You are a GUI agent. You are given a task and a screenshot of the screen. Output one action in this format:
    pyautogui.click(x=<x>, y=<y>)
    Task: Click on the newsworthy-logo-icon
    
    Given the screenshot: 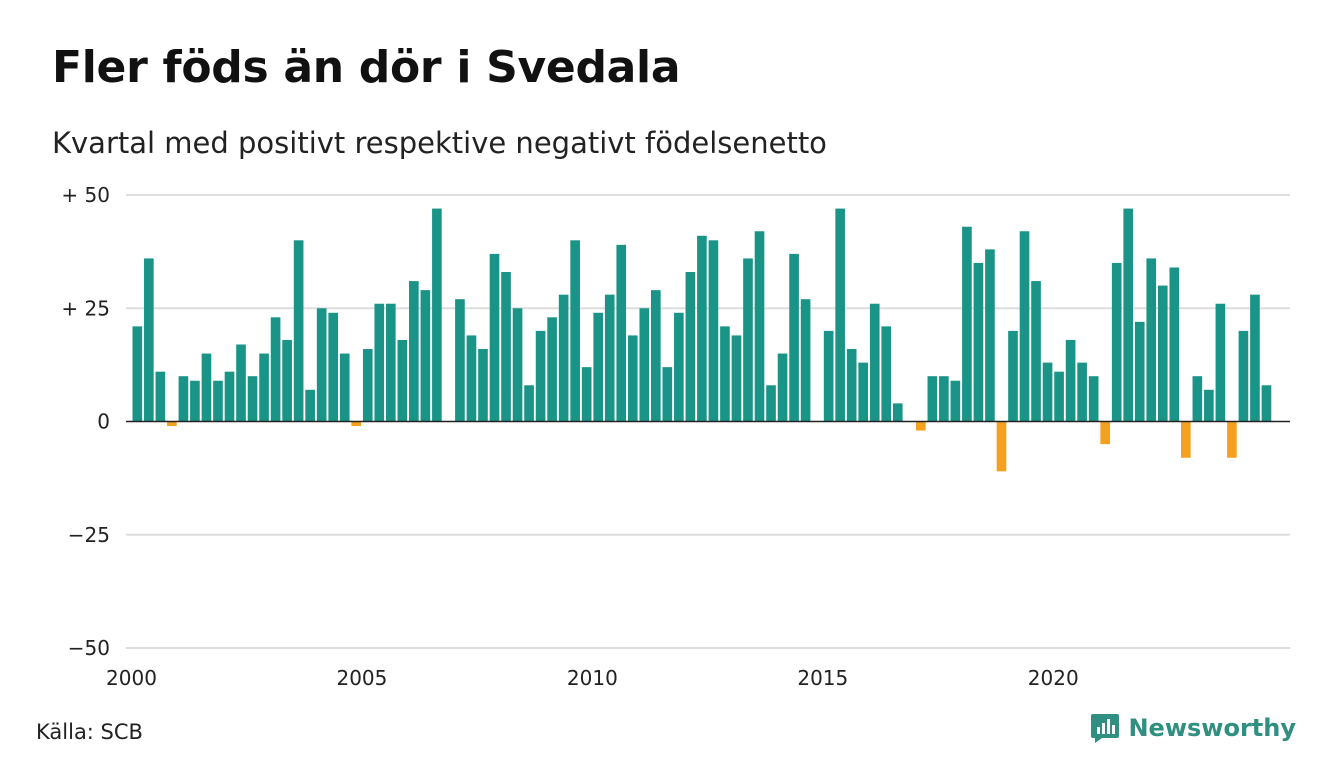 What is the action you would take?
    pyautogui.click(x=1105, y=728)
    